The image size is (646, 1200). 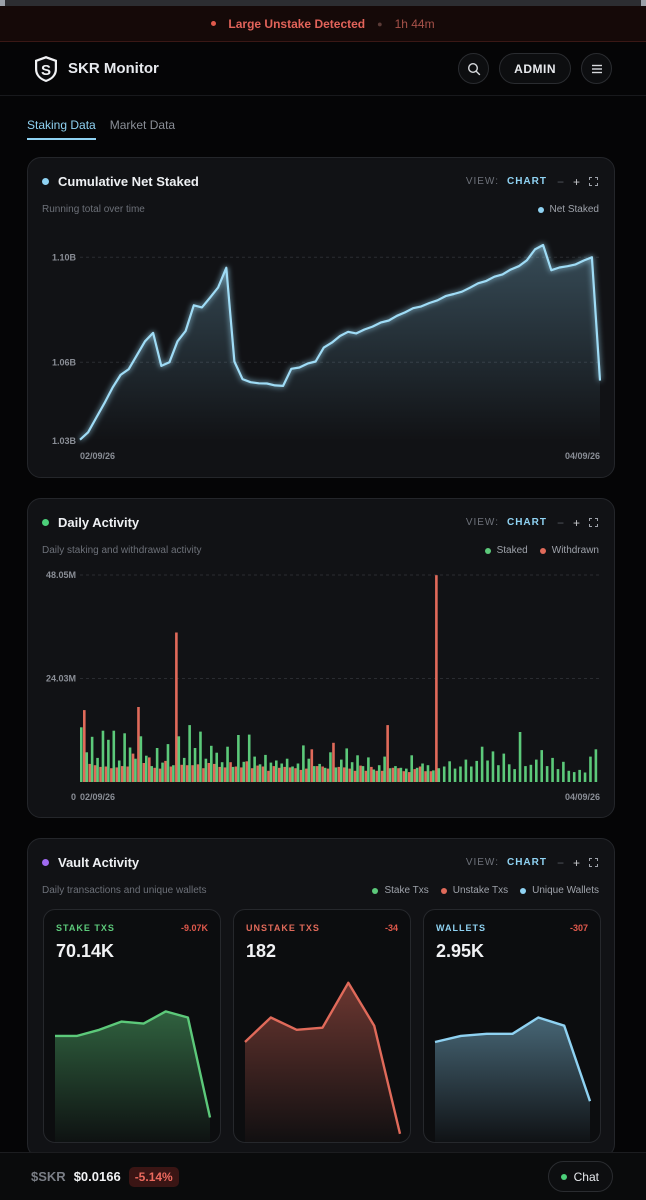 What do you see at coordinates (93, 209) in the screenshot?
I see `card-subtitle: Running total over time` at bounding box center [93, 209].